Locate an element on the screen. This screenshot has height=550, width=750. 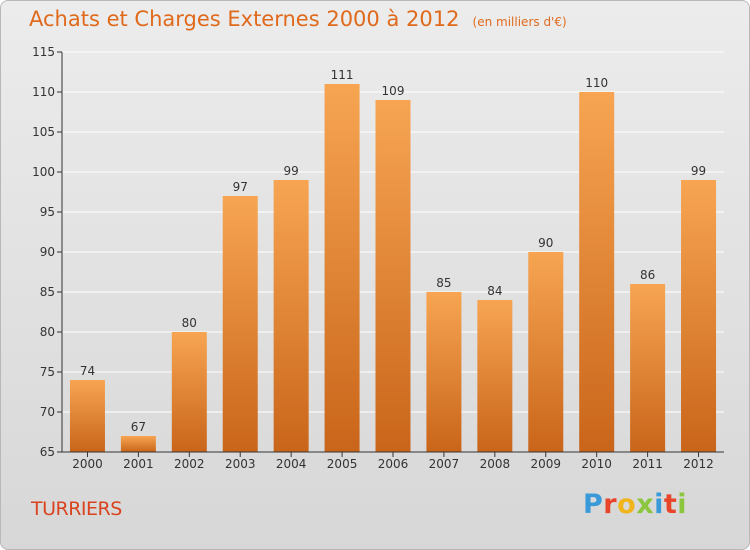
logo-letter: x is located at coordinates (645, 504).